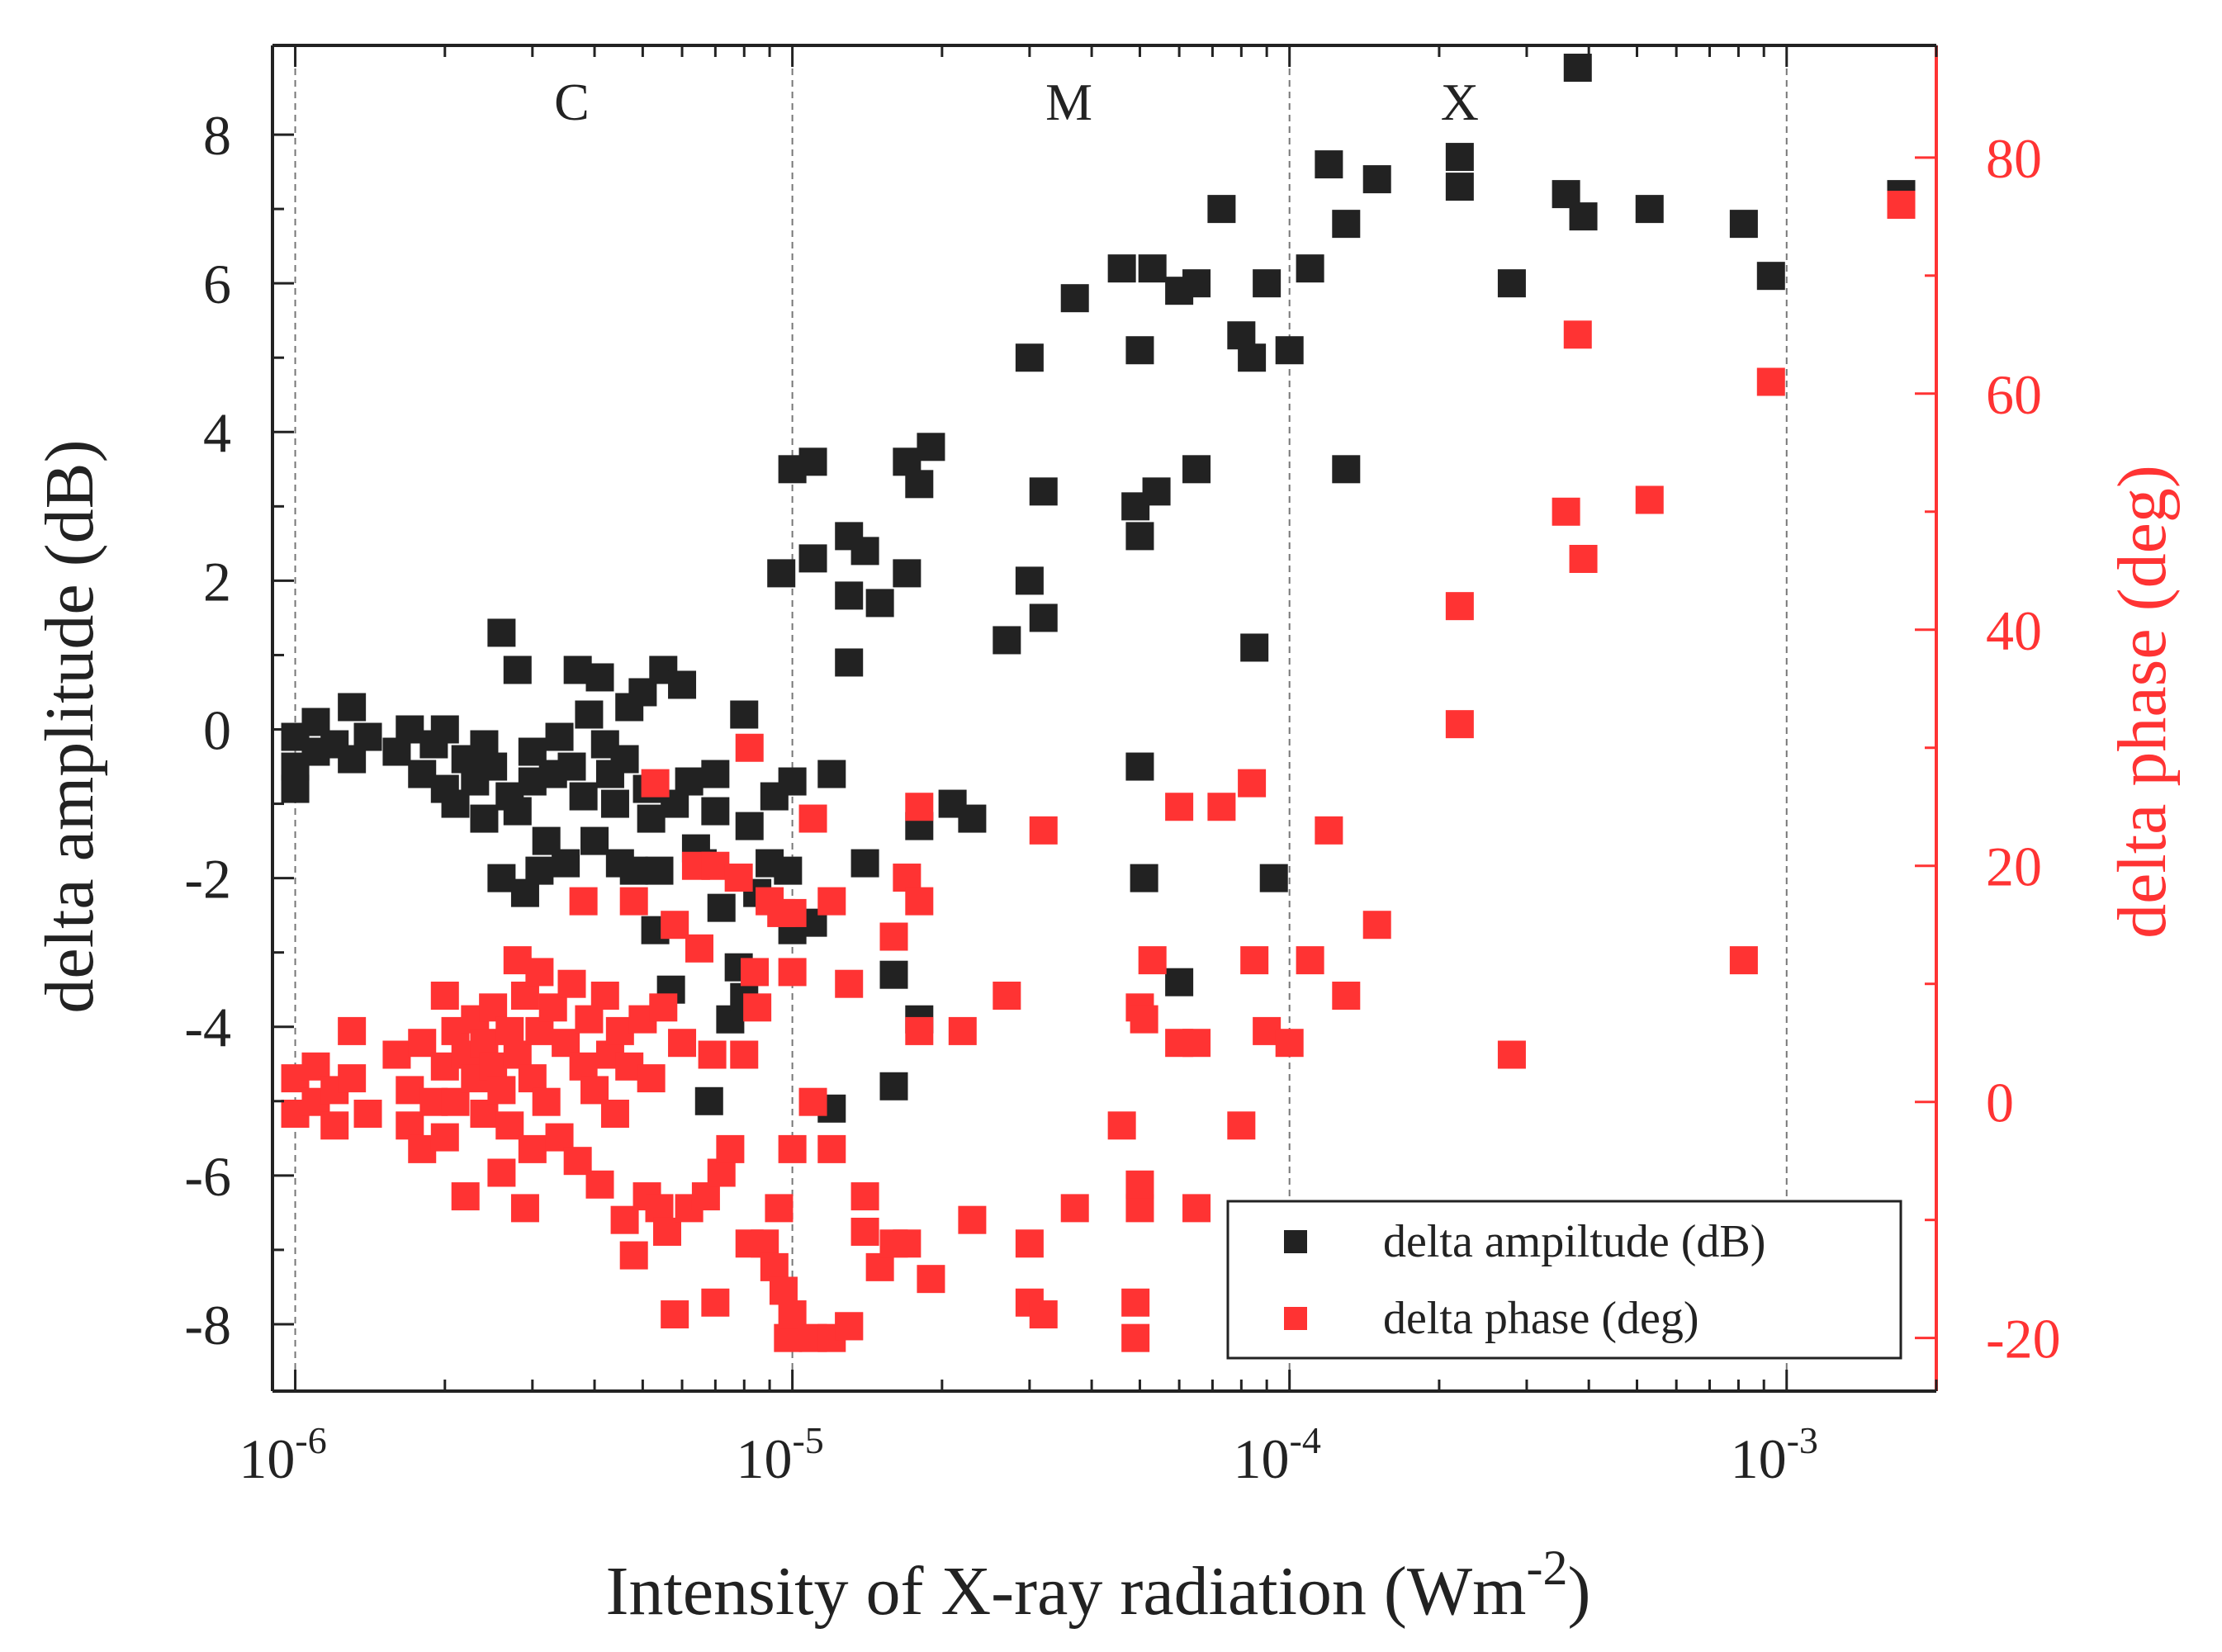  I want to click on y-left-tick-label: 6, so click(217, 284).